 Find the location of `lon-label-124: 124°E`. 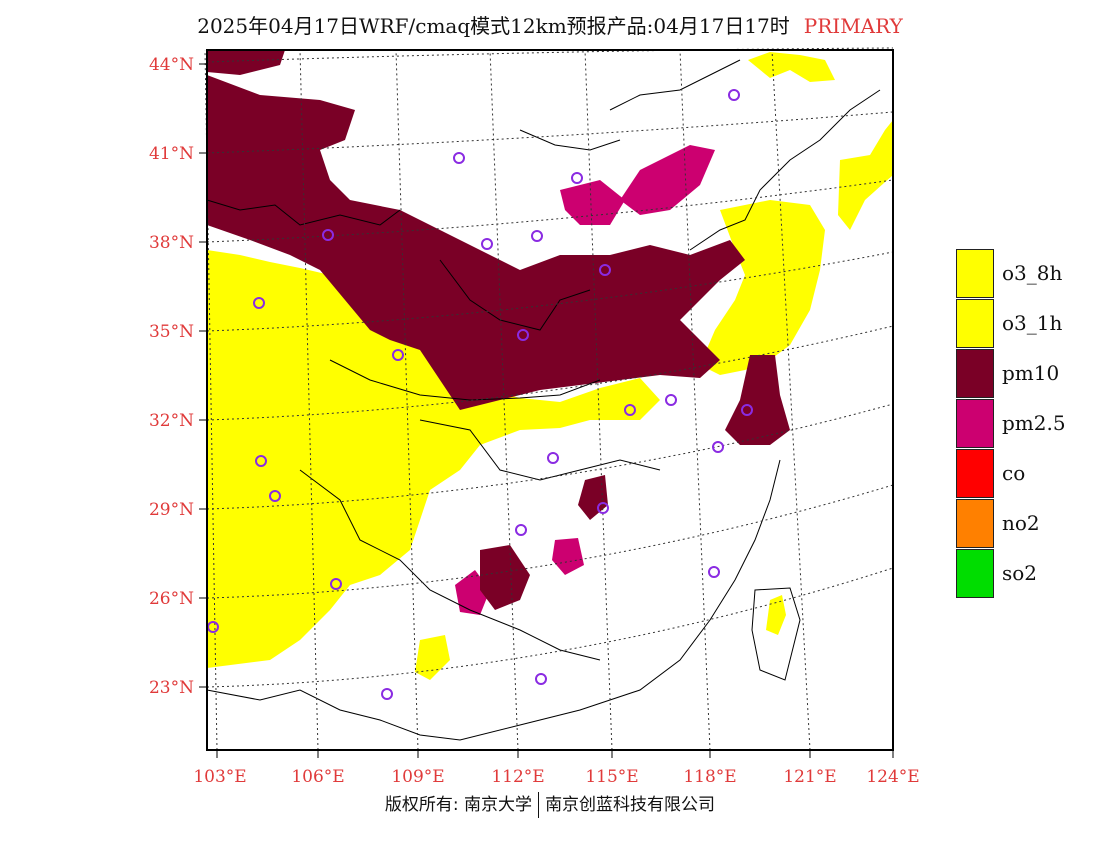

lon-label-124: 124°E is located at coordinates (892, 777).